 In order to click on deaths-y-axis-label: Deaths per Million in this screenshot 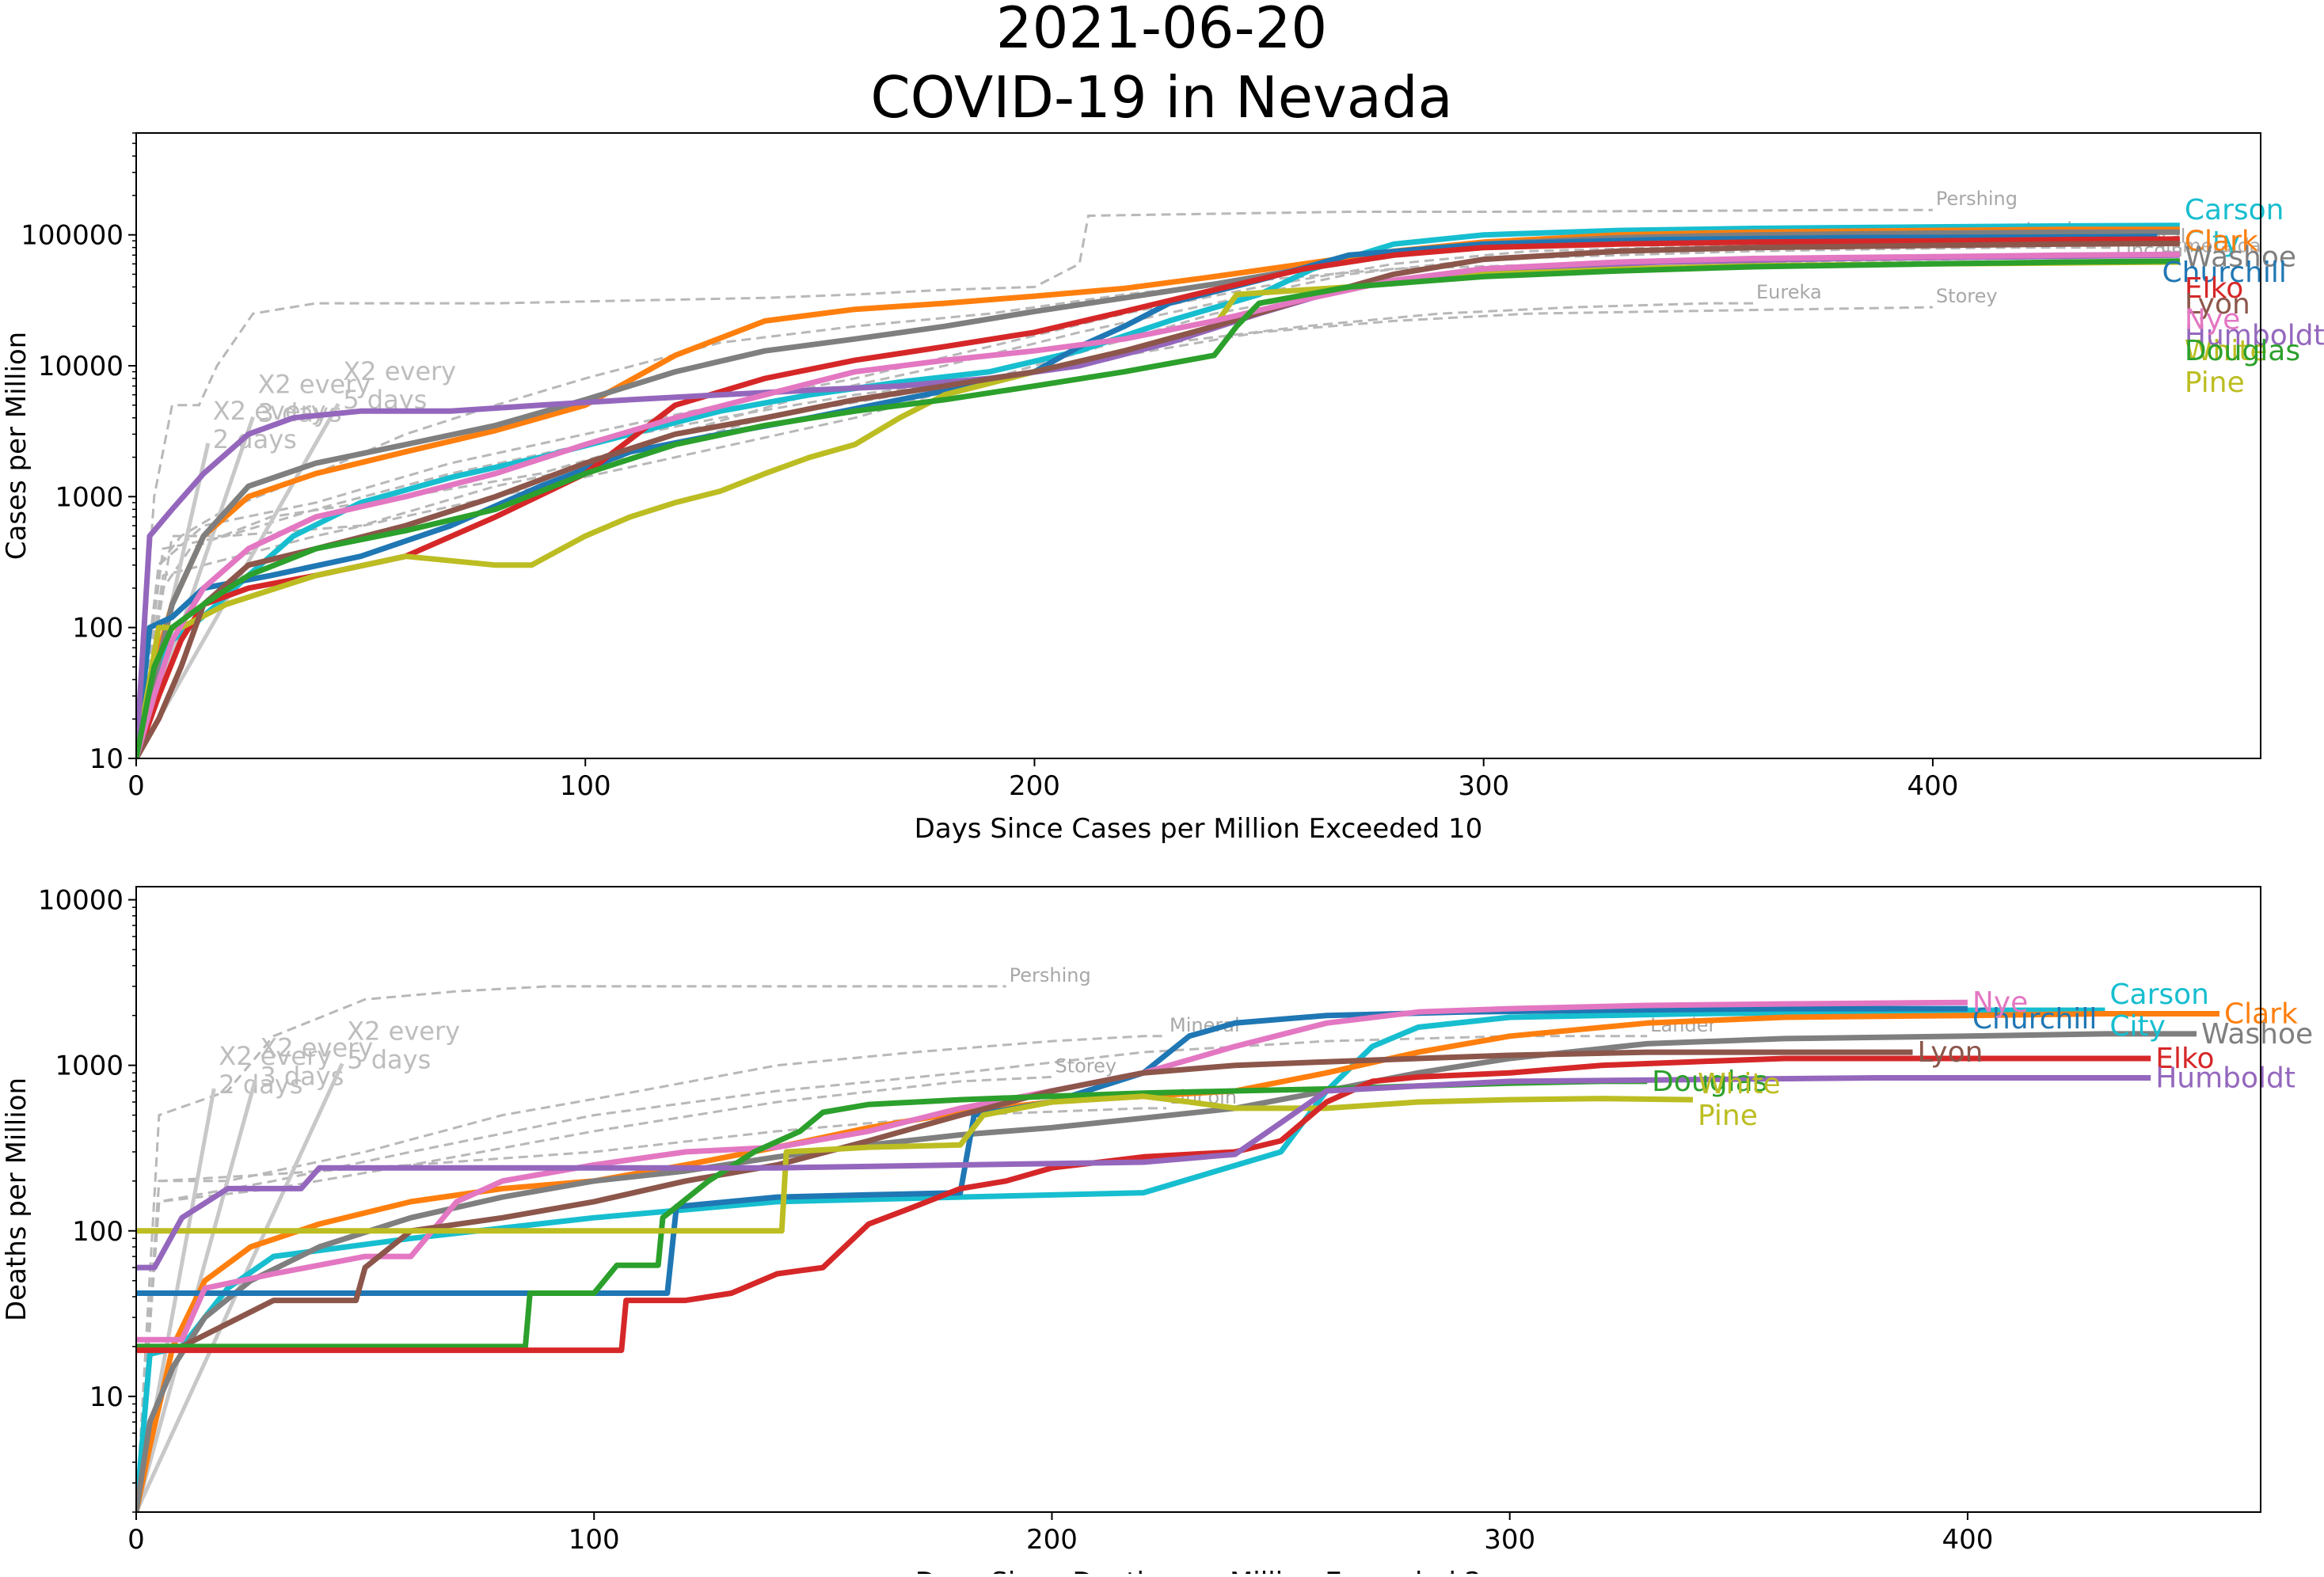, I will do `click(16, 1199)`.